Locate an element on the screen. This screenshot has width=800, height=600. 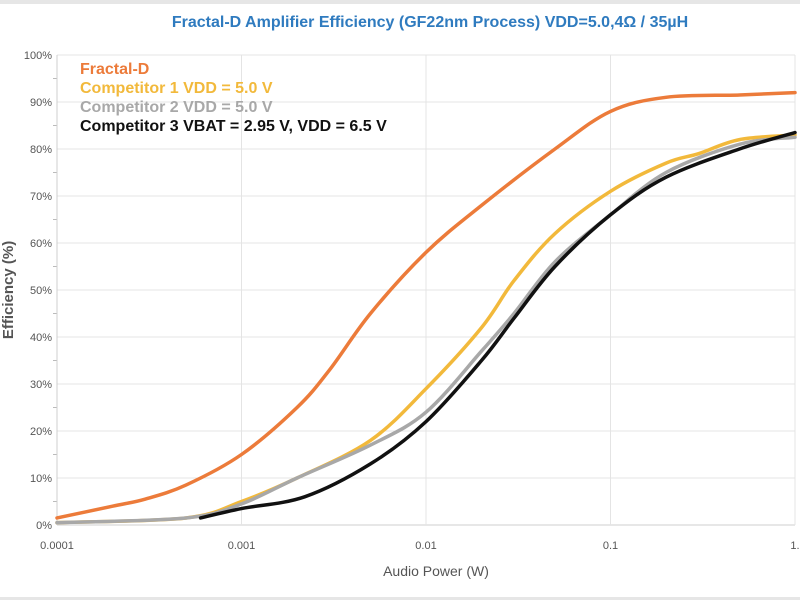
y-tick-label: 30% is located at coordinates (41, 385).